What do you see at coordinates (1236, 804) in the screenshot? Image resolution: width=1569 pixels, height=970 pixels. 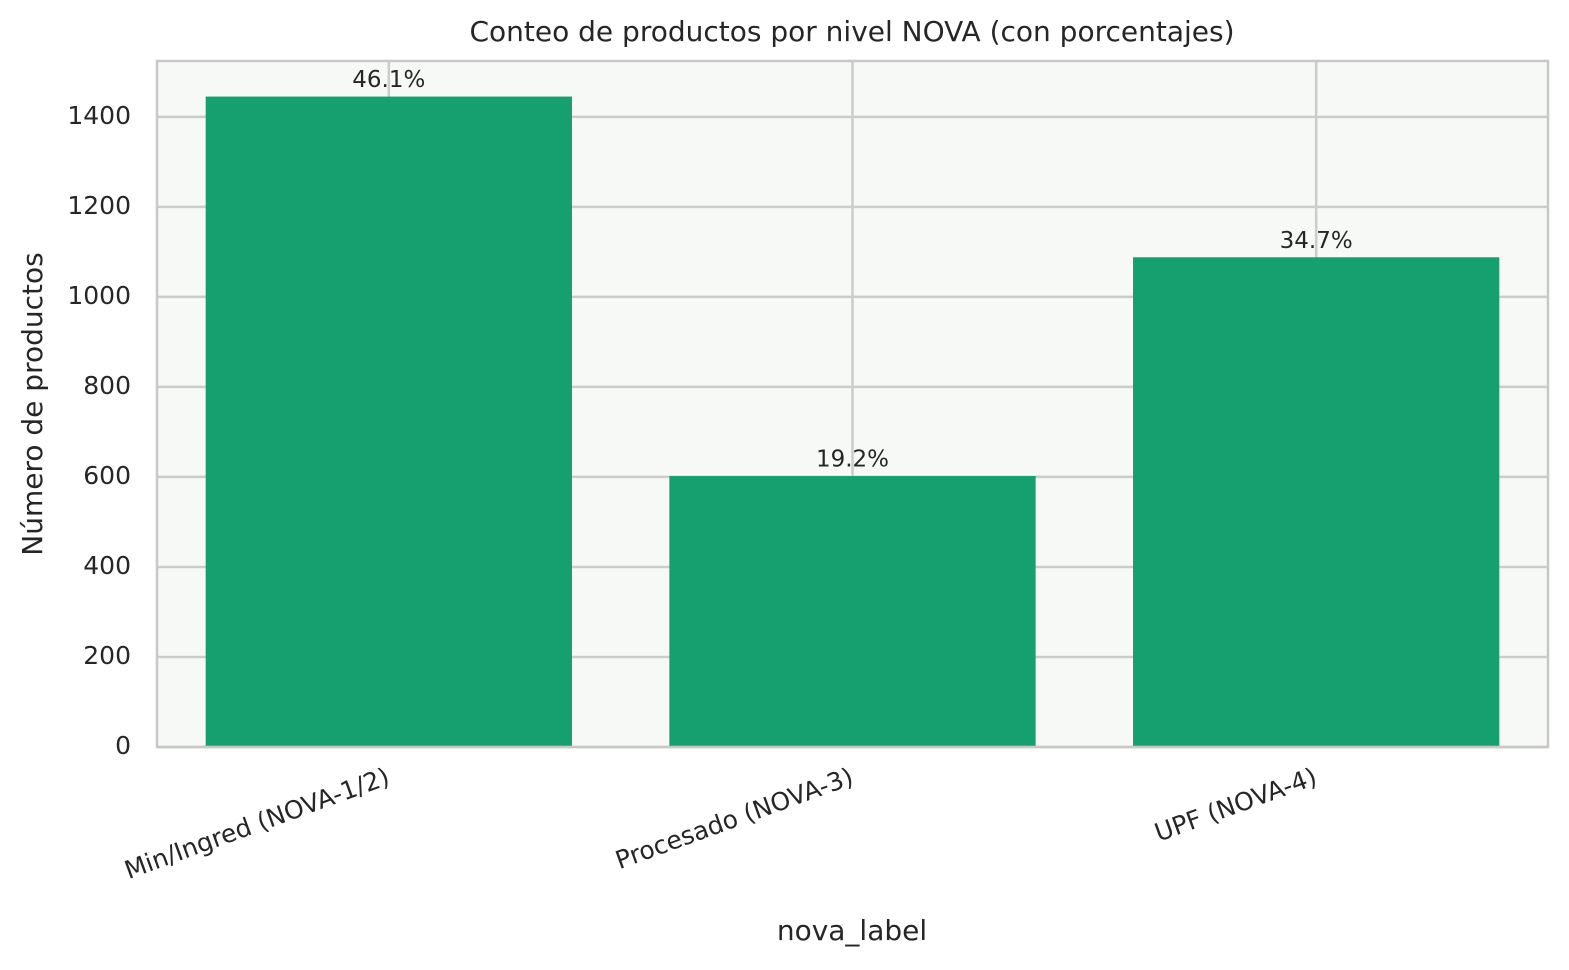 I see `x-tick-label: UPF (NOVA-4)` at bounding box center [1236, 804].